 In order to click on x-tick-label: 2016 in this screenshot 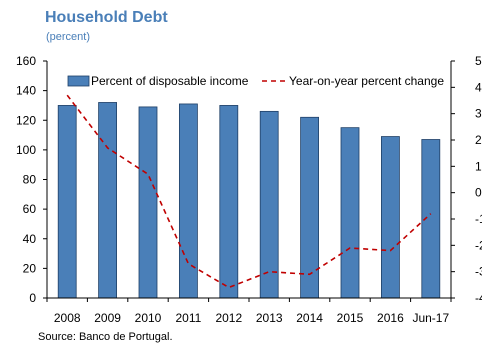, I will do `click(390, 318)`.